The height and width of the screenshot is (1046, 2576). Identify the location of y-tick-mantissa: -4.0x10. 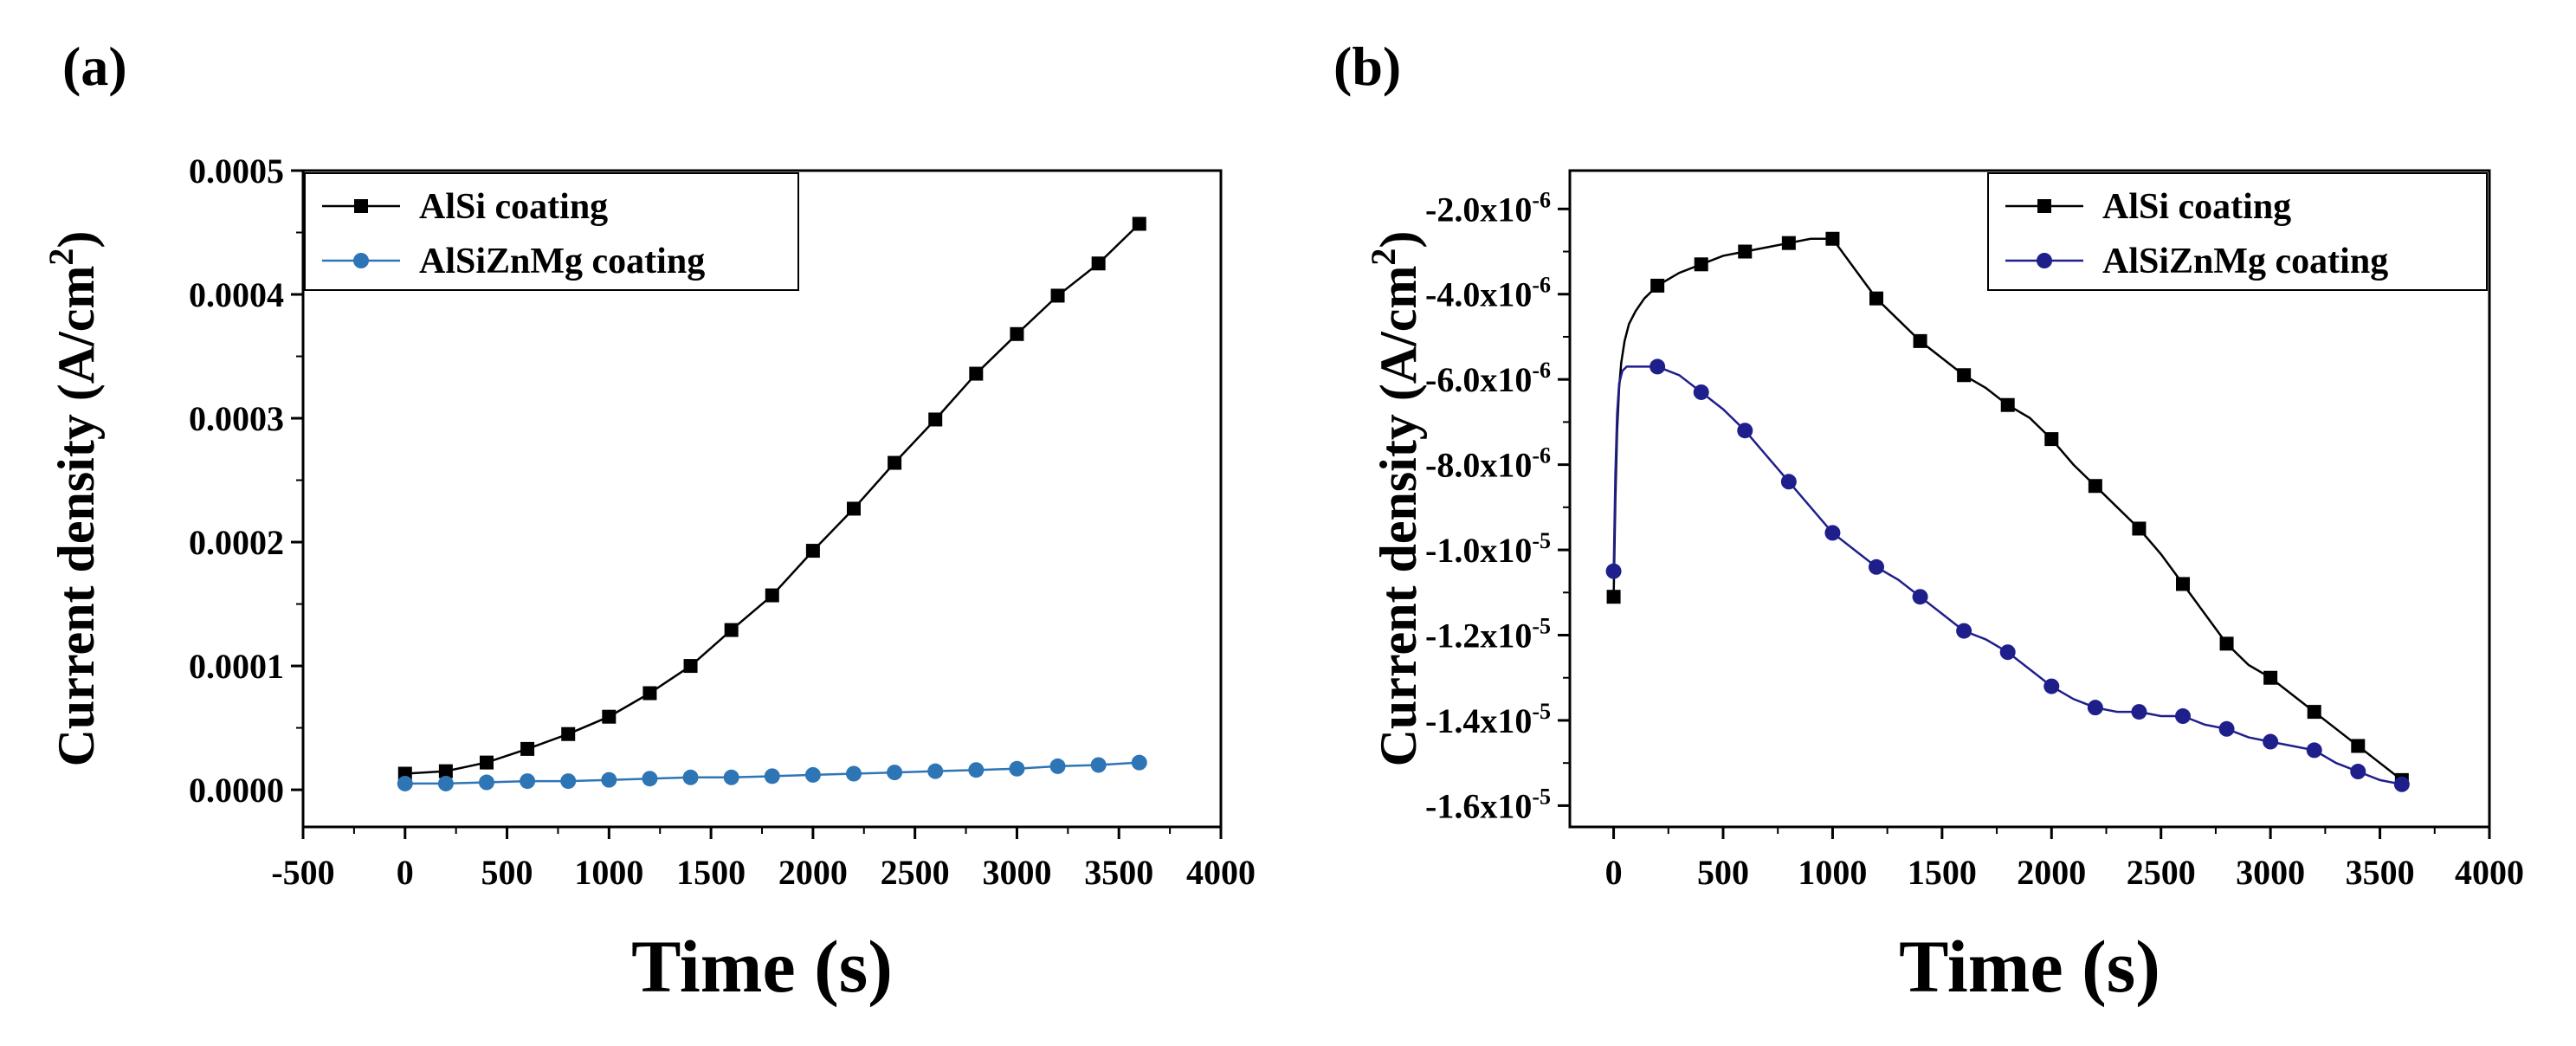
(1478, 294).